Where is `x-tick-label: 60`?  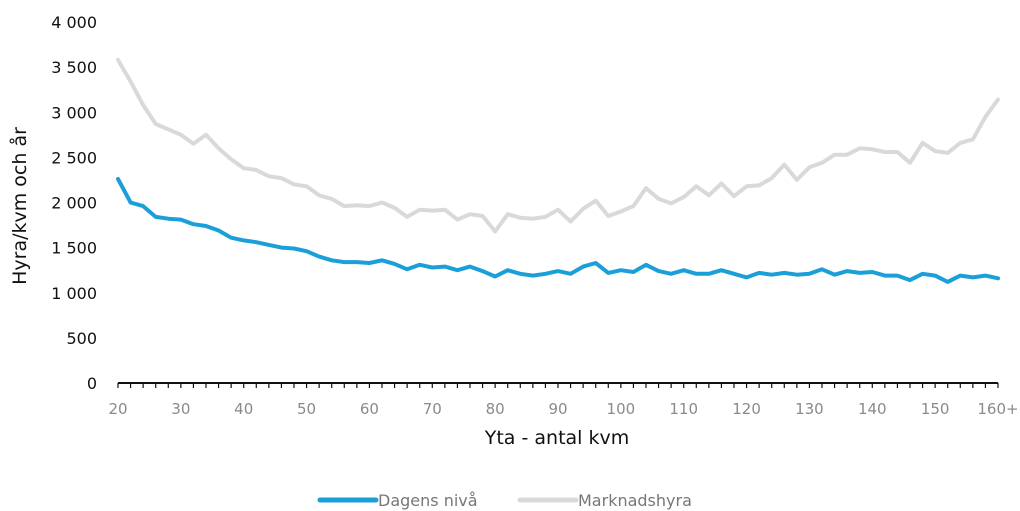
x-tick-label: 60 is located at coordinates (369, 409).